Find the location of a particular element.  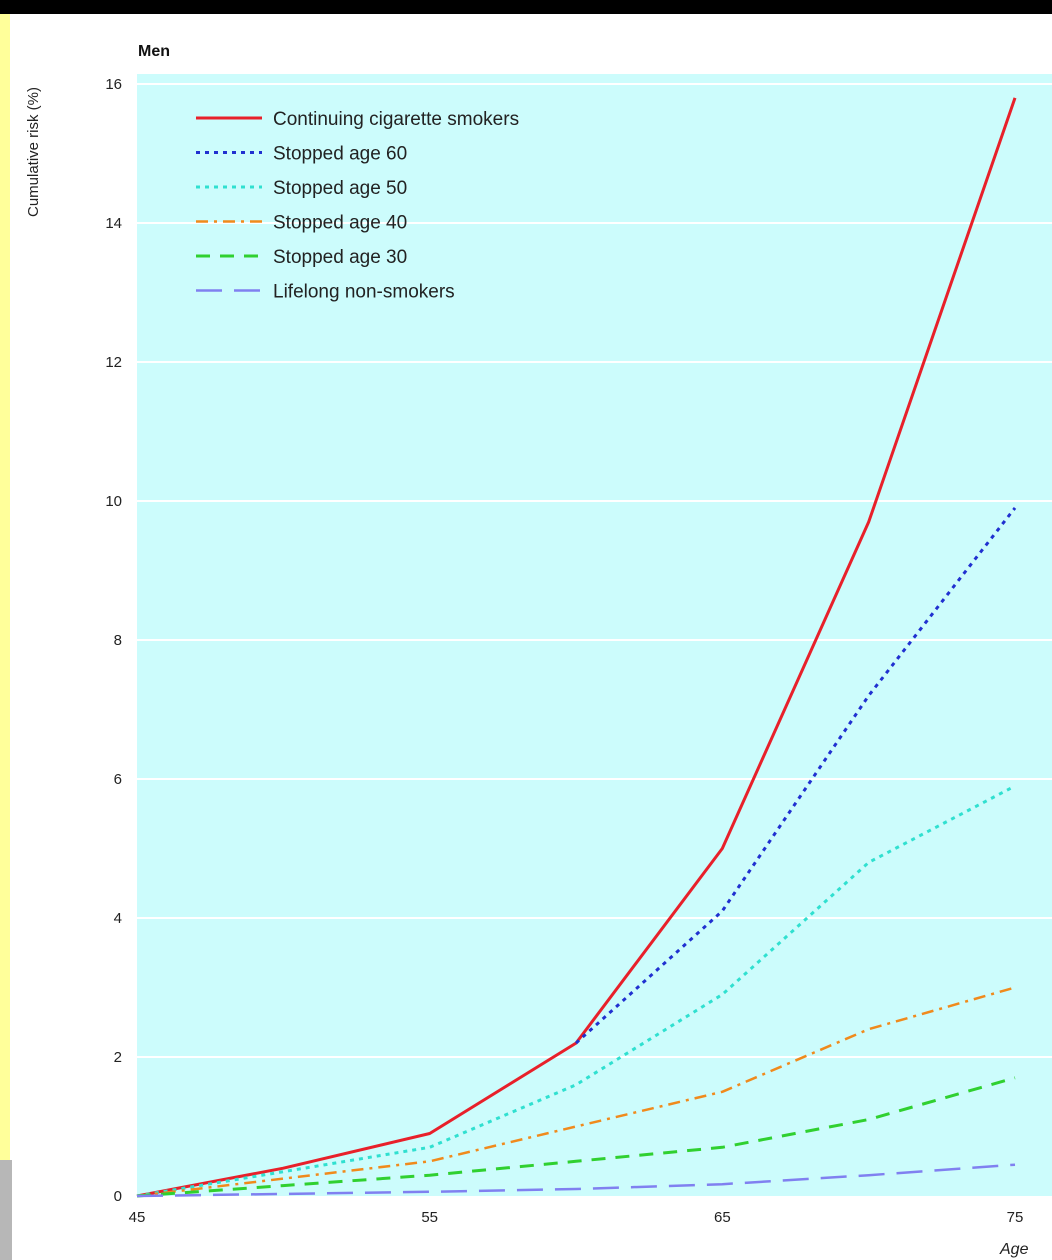

corner-block is located at coordinates (6, 1210).